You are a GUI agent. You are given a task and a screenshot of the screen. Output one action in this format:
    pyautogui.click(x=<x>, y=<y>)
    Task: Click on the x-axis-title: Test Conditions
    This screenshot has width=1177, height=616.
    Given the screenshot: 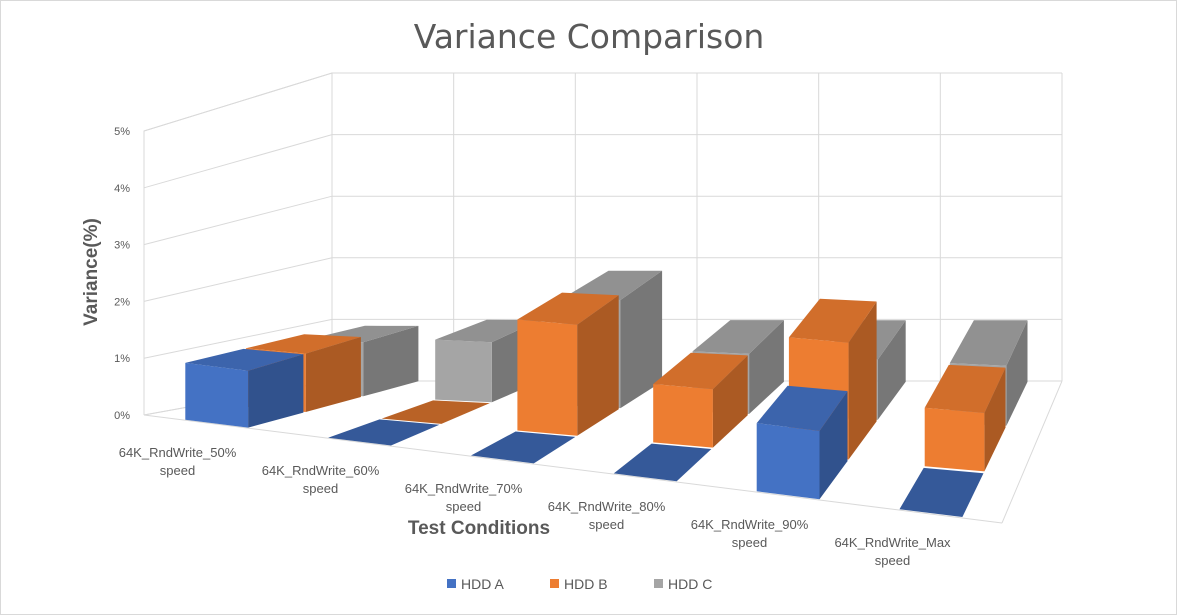 What is the action you would take?
    pyautogui.click(x=479, y=528)
    